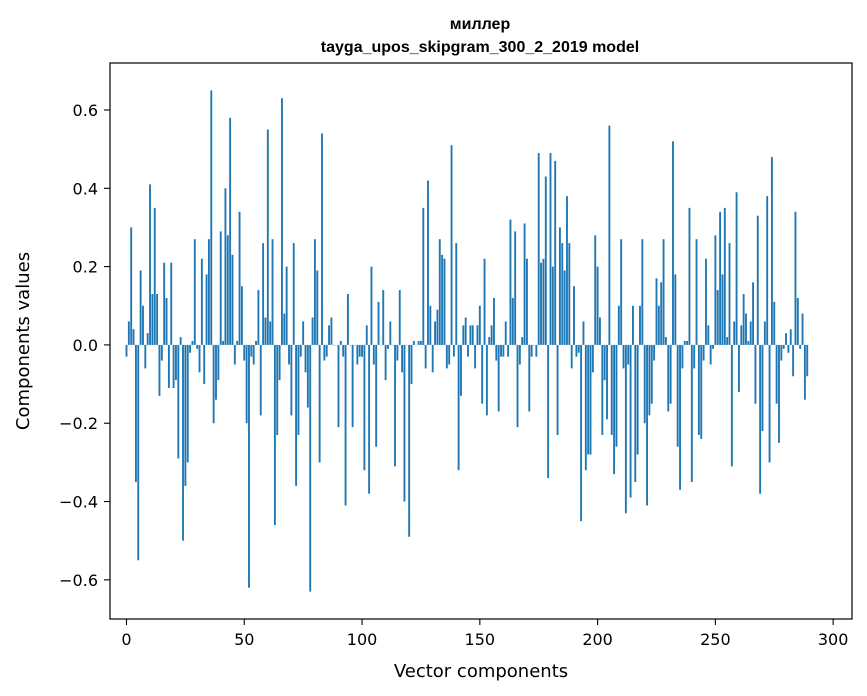 This screenshot has width=867, height=696. What do you see at coordinates (484, 634) in the screenshot?
I see `x-axis-ticks: 0 50 100 150 200 250 300` at bounding box center [484, 634].